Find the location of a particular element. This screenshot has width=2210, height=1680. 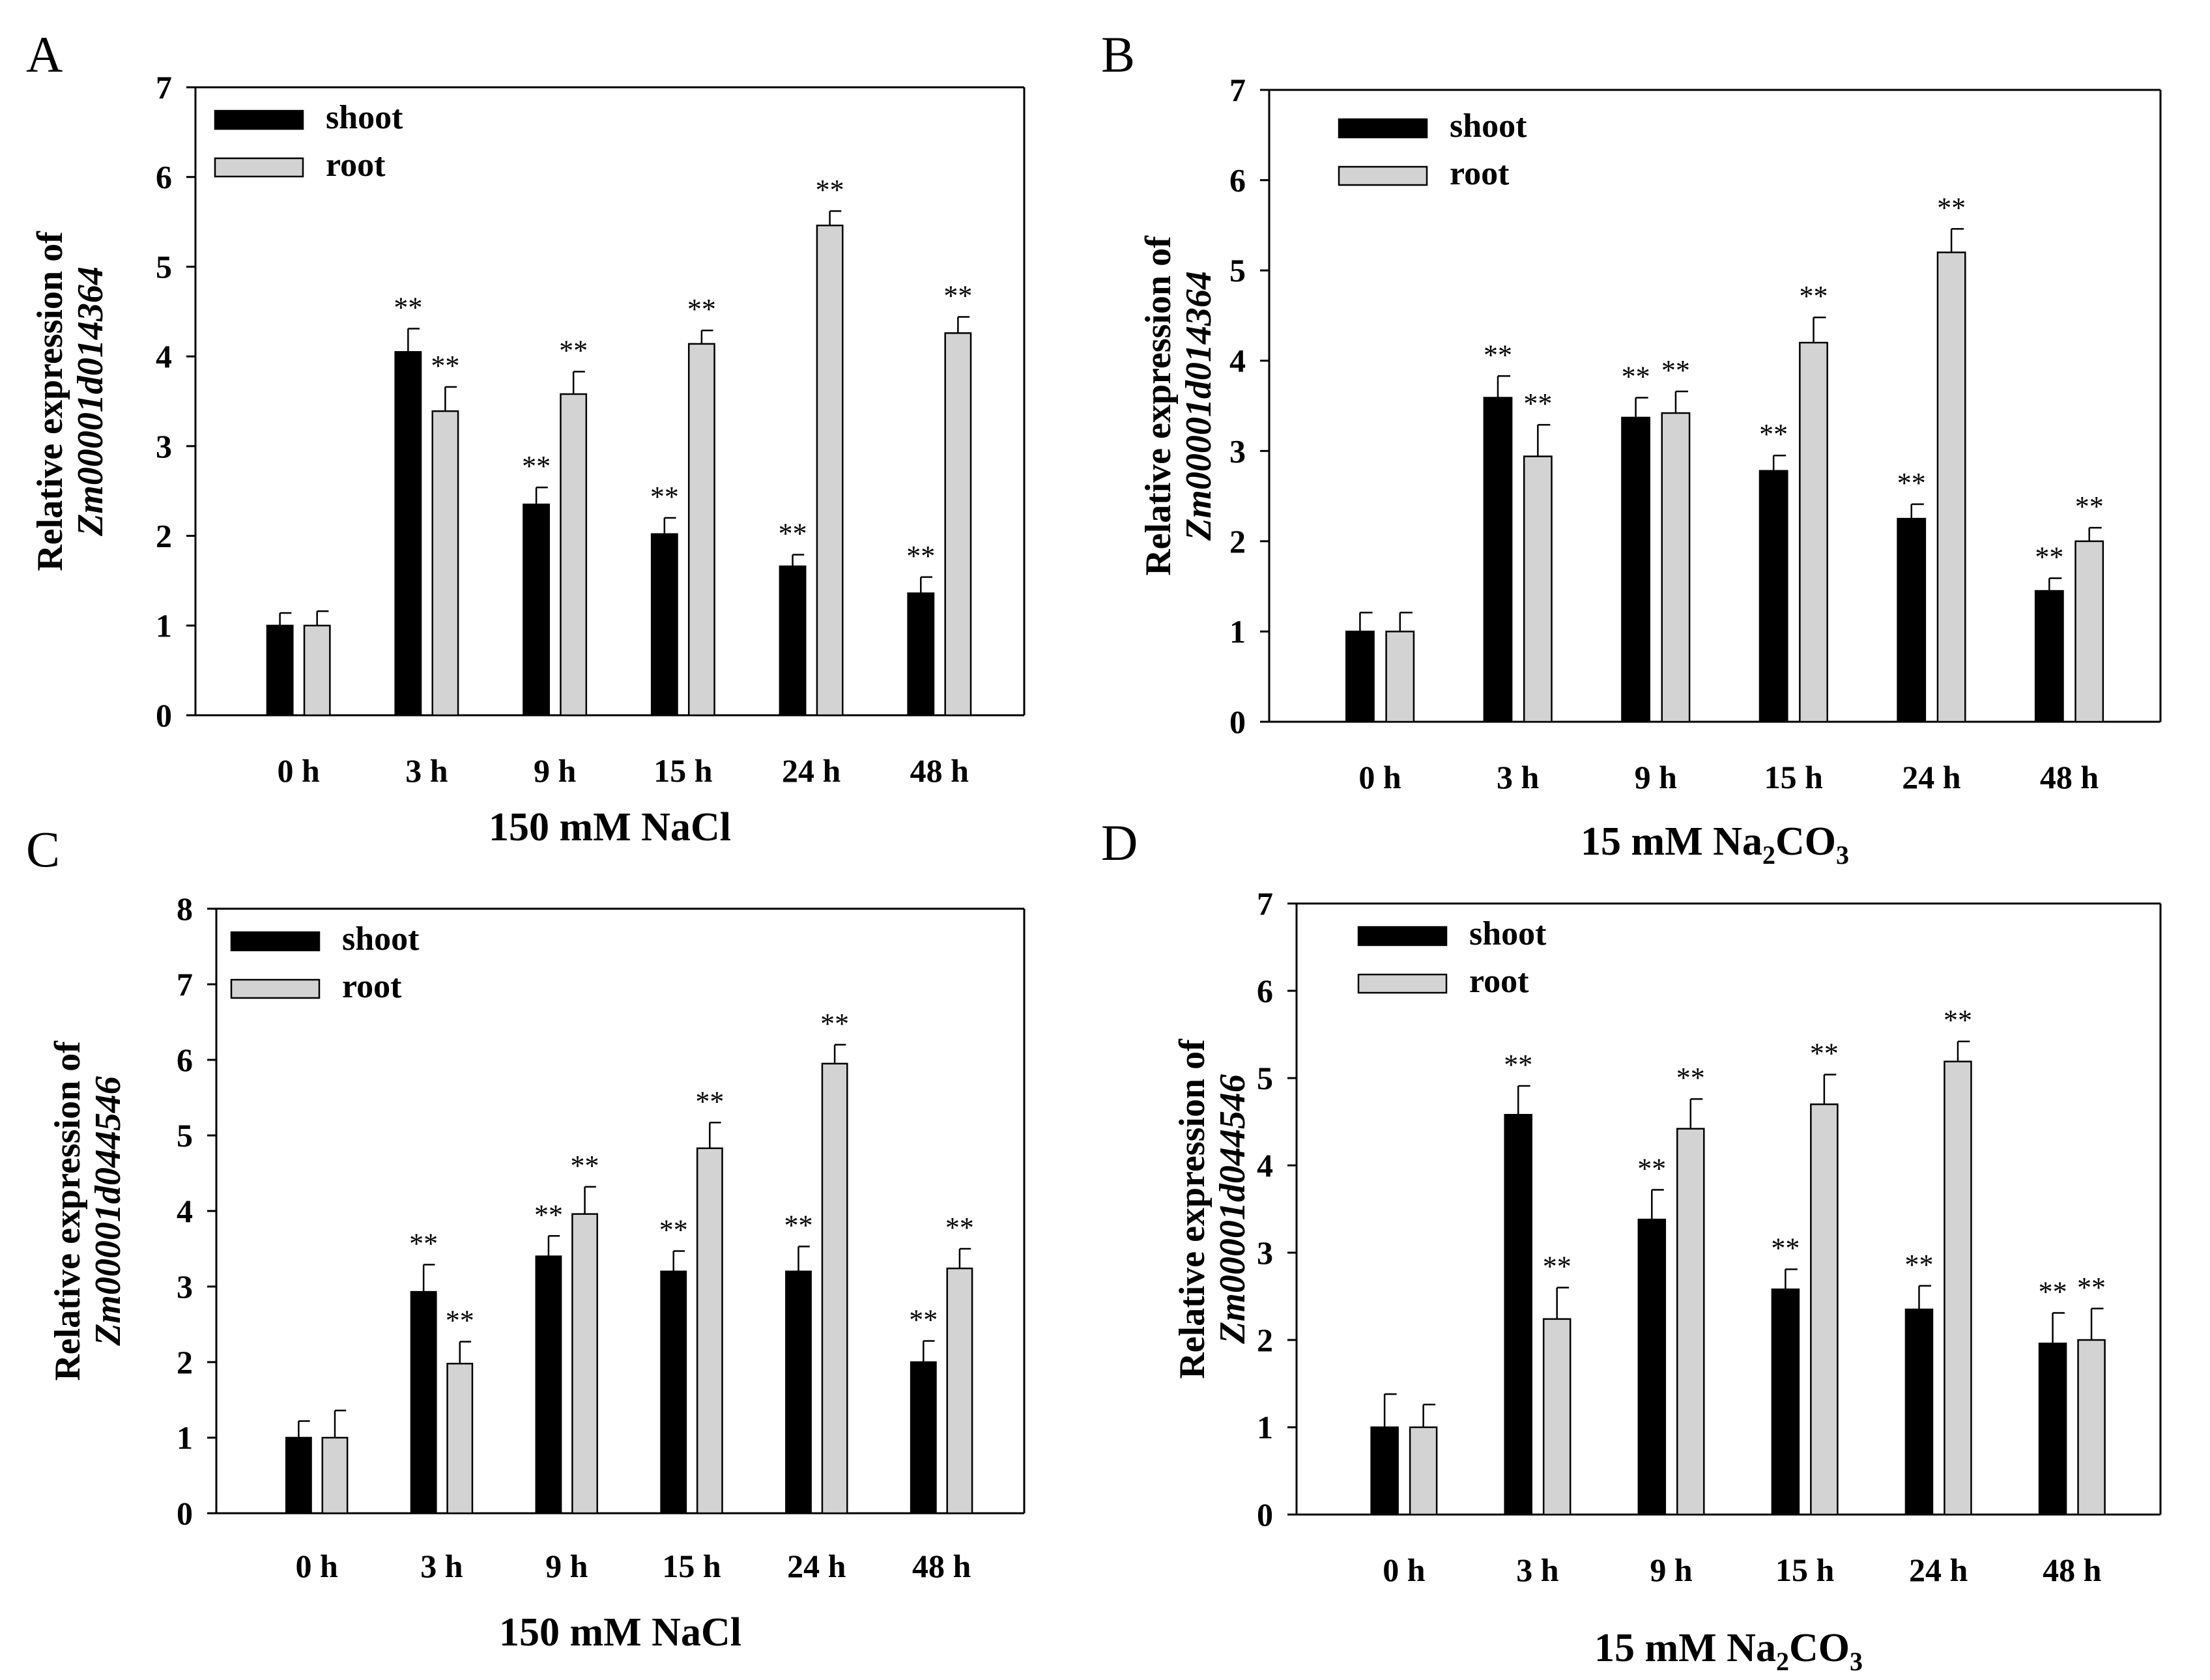

y-tick-label: 6 is located at coordinates (1237, 180).